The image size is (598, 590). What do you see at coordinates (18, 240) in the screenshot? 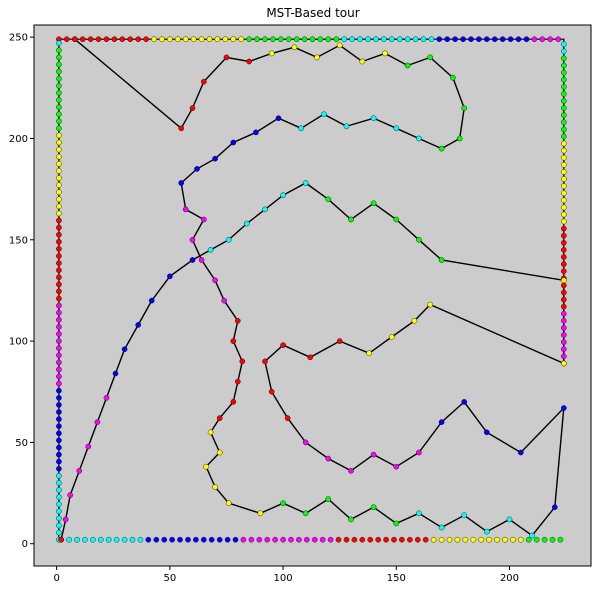
I see `y-tick-label: 150` at bounding box center [18, 240].